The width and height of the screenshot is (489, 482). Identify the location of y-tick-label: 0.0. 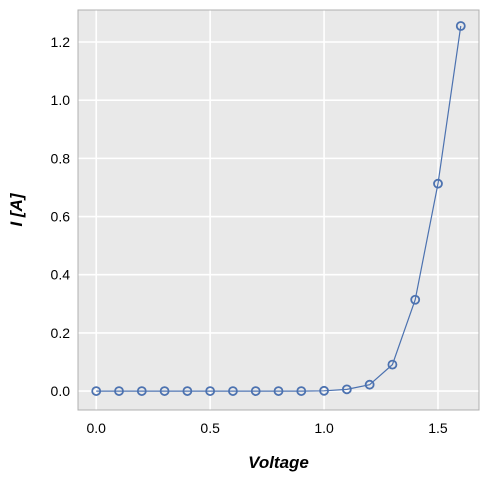
(61, 391).